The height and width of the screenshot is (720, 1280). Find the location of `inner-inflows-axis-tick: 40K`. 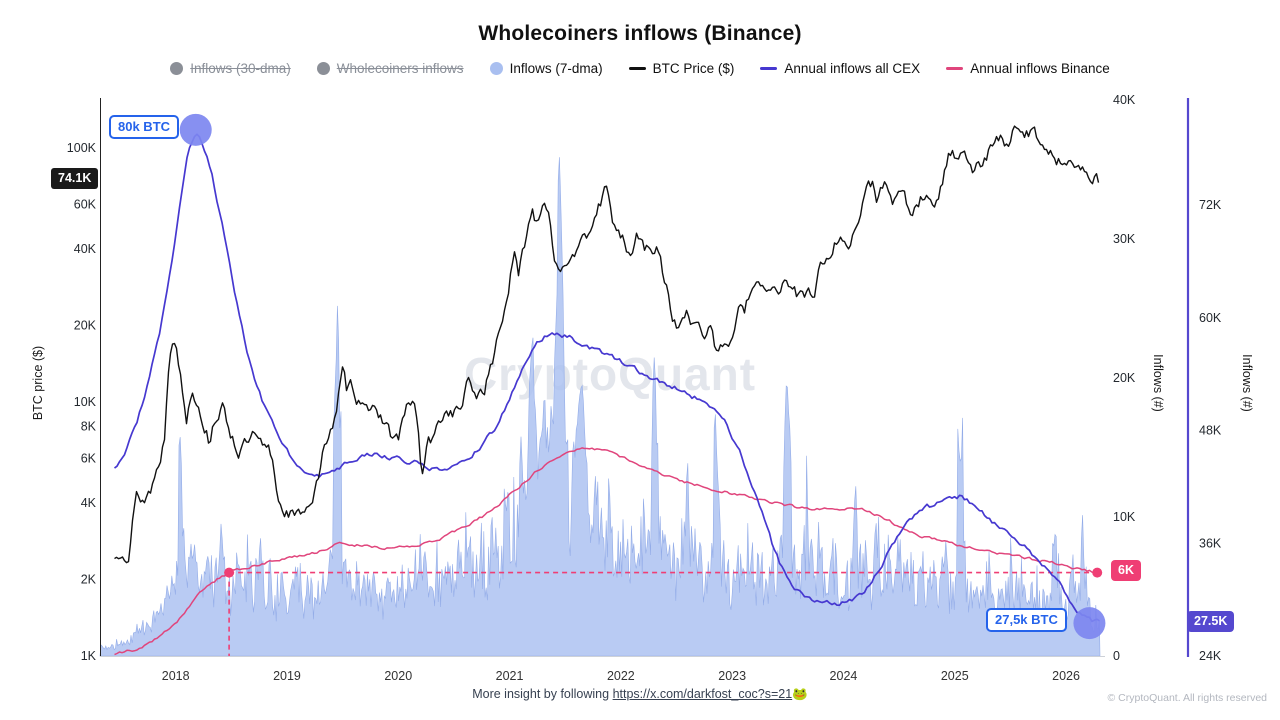

inner-inflows-axis-tick: 40K is located at coordinates (1124, 100).